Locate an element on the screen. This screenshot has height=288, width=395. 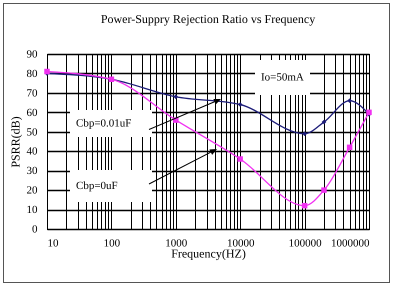
x-tick-label: 10 is located at coordinates (53, 244).